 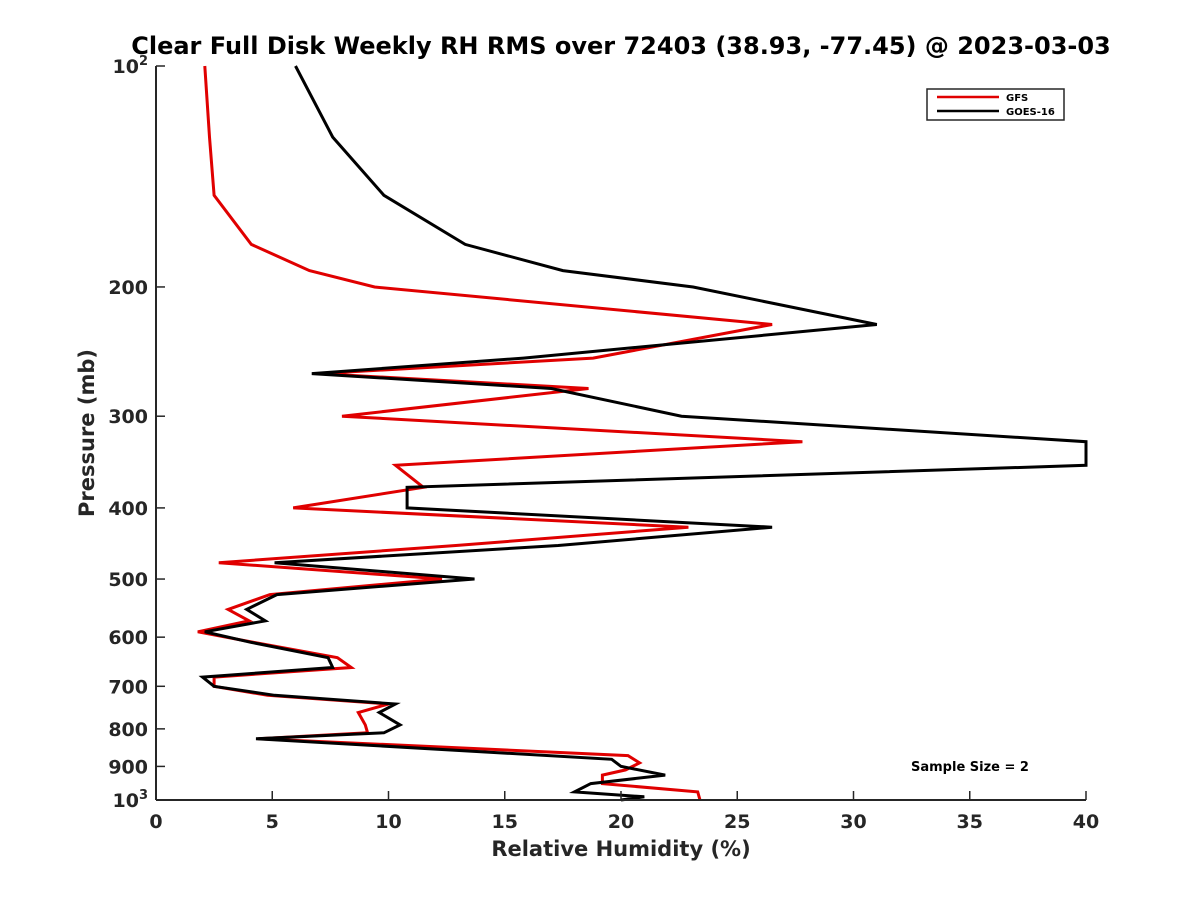 What do you see at coordinates (128, 730) in the screenshot?
I see `y-tick-label: 800` at bounding box center [128, 730].